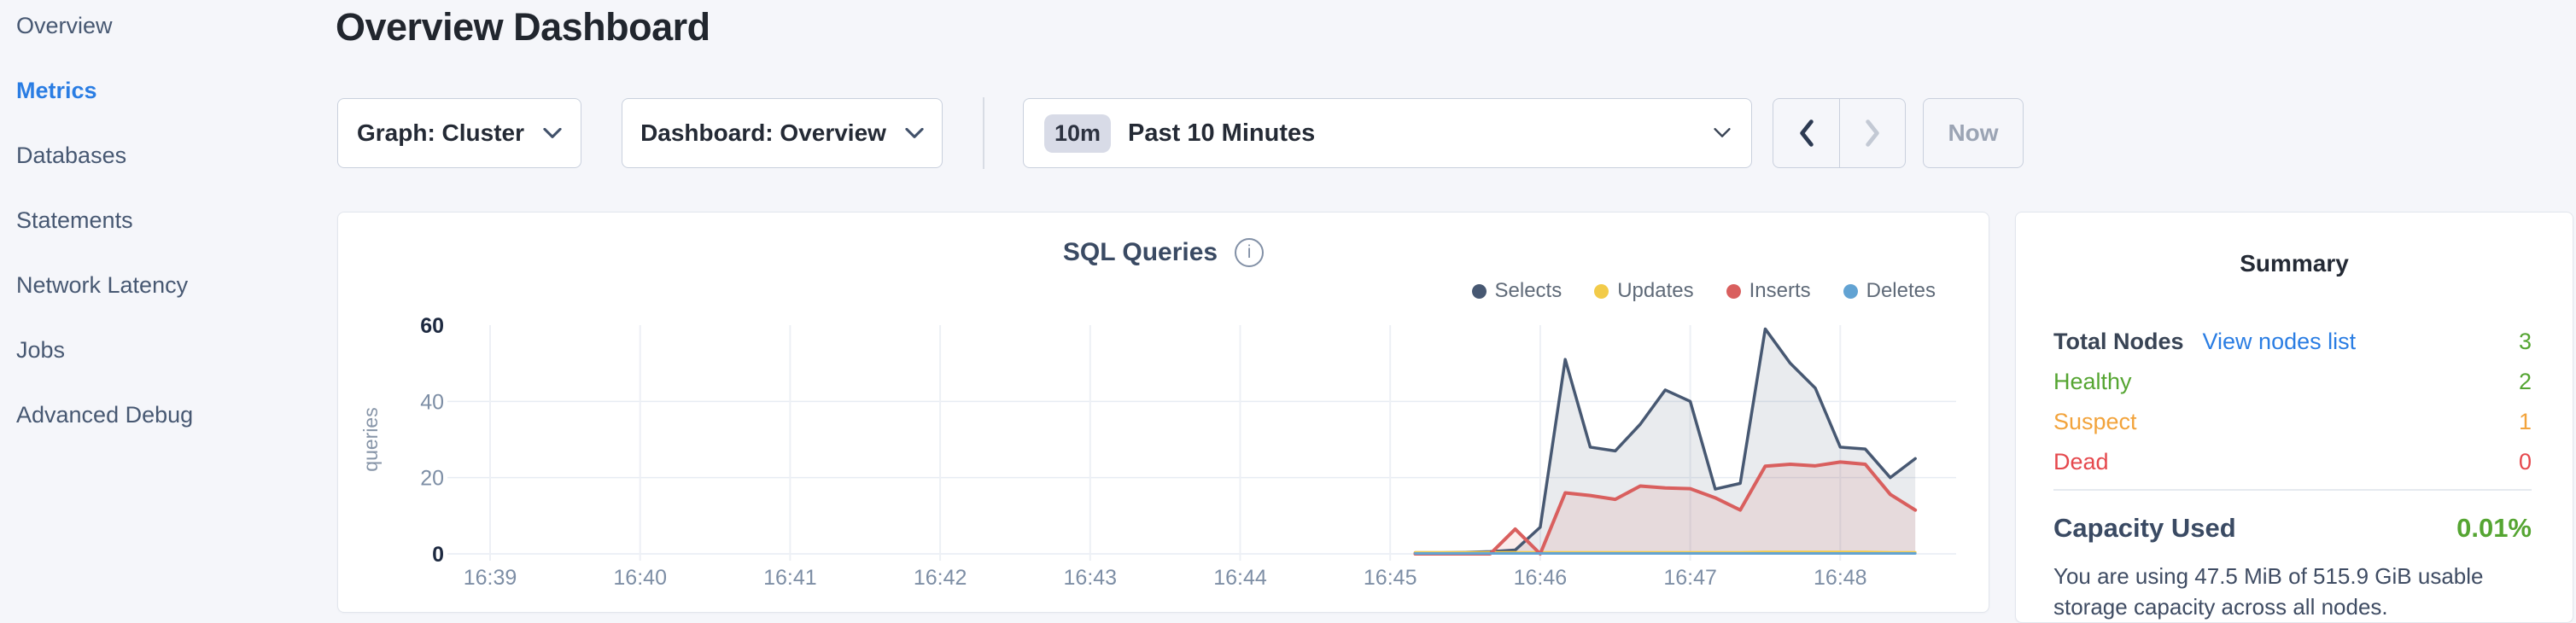 This screenshot has width=2576, height=623. Describe the element at coordinates (2525, 381) in the screenshot. I see `healthy-value: 2` at that location.